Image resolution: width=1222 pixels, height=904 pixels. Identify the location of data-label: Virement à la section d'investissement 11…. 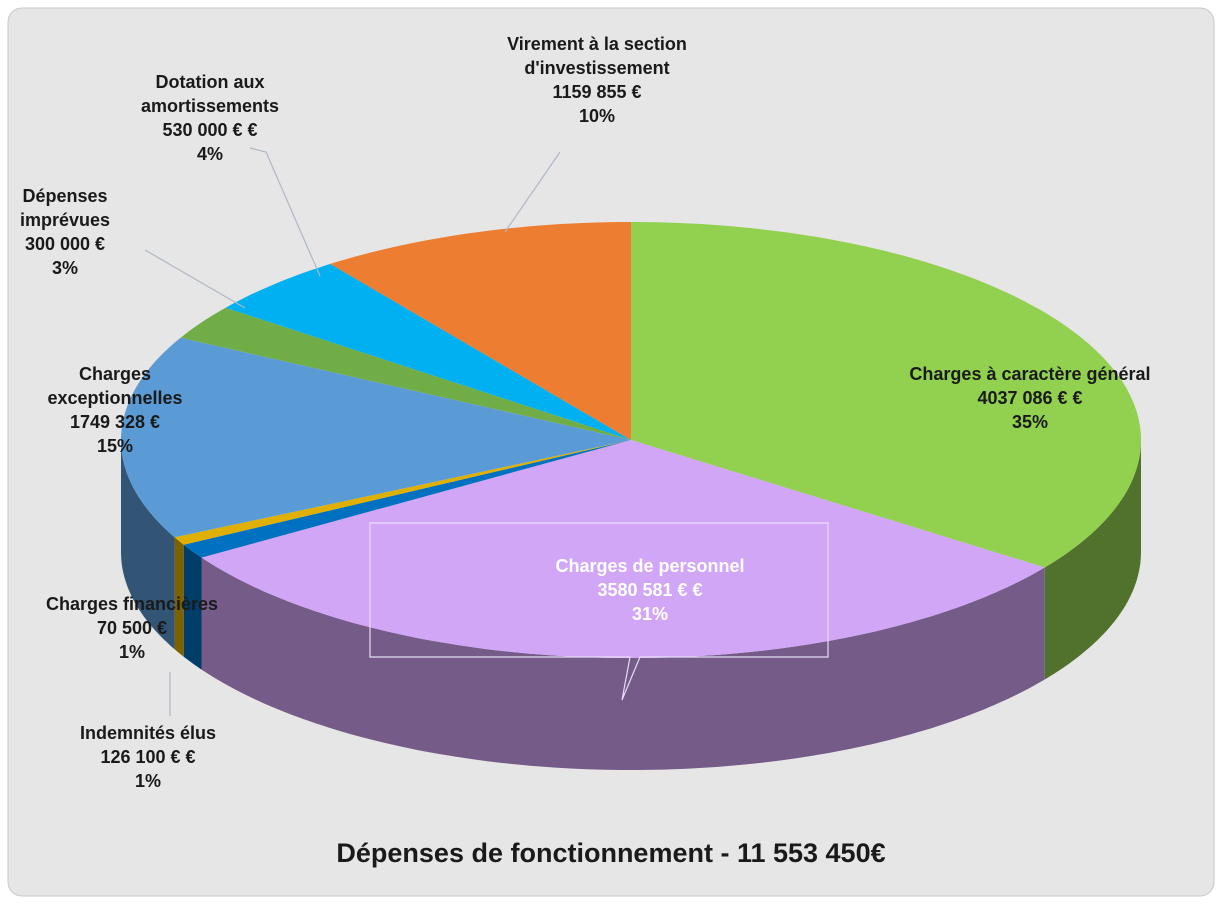
(597, 80).